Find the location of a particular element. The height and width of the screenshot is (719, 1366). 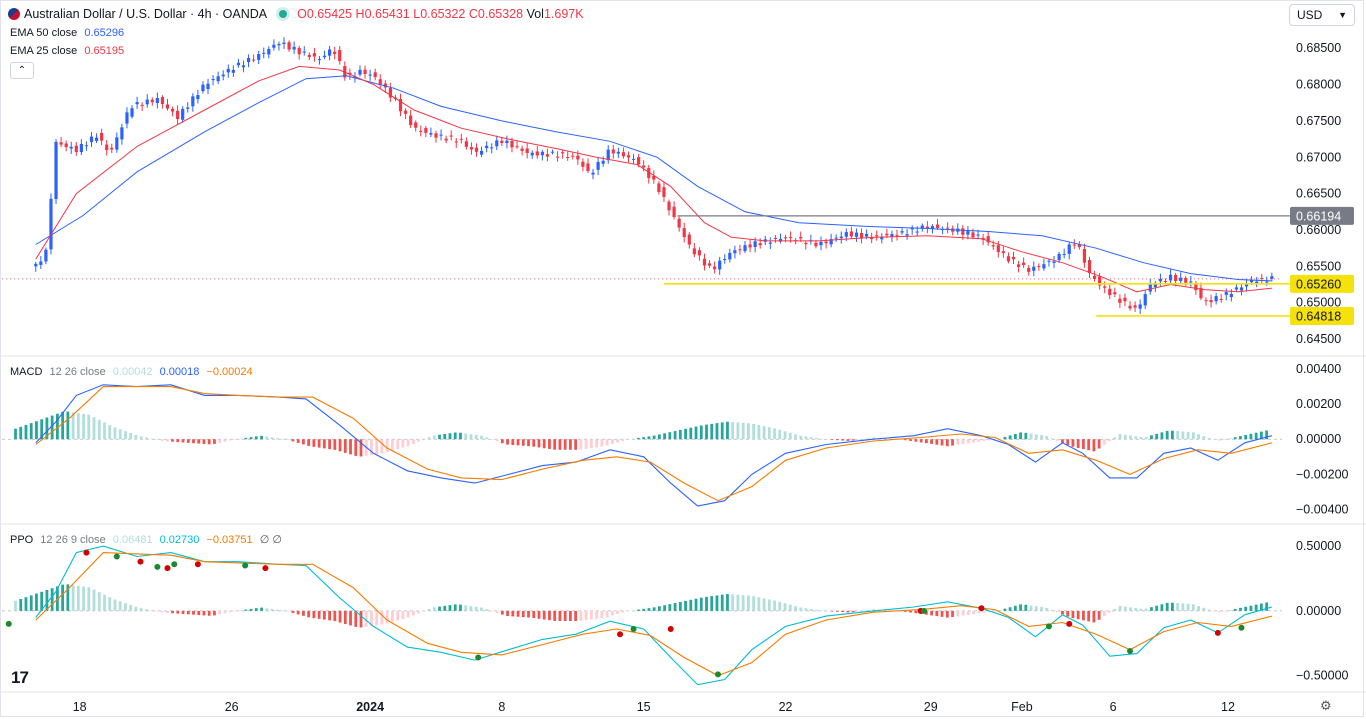

tradingview-logo: 17 is located at coordinates (20, 677).